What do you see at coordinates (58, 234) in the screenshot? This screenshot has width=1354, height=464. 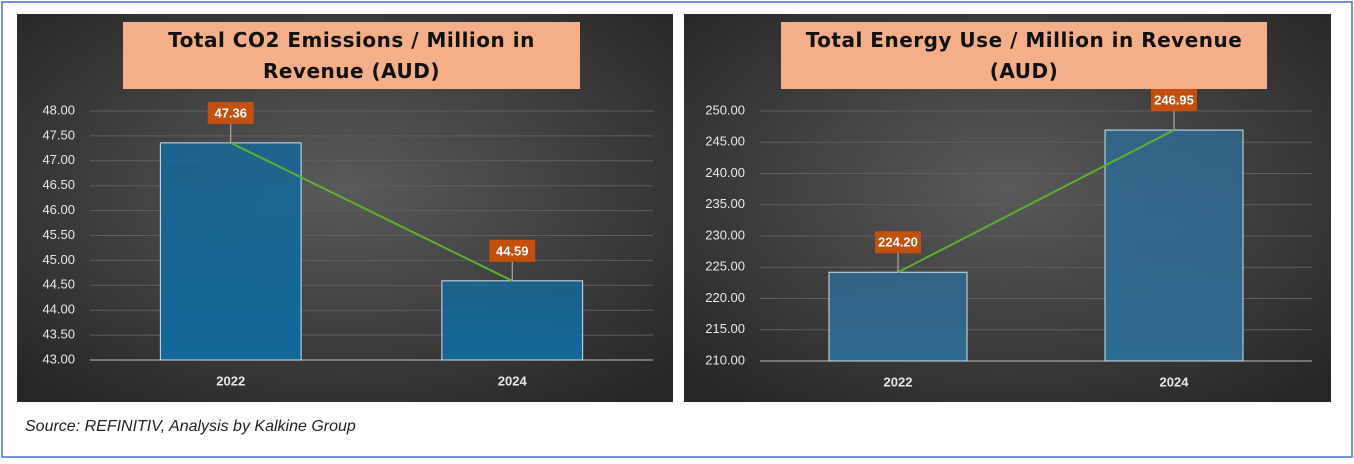 I see `y-tick-label: 45.50` at bounding box center [58, 234].